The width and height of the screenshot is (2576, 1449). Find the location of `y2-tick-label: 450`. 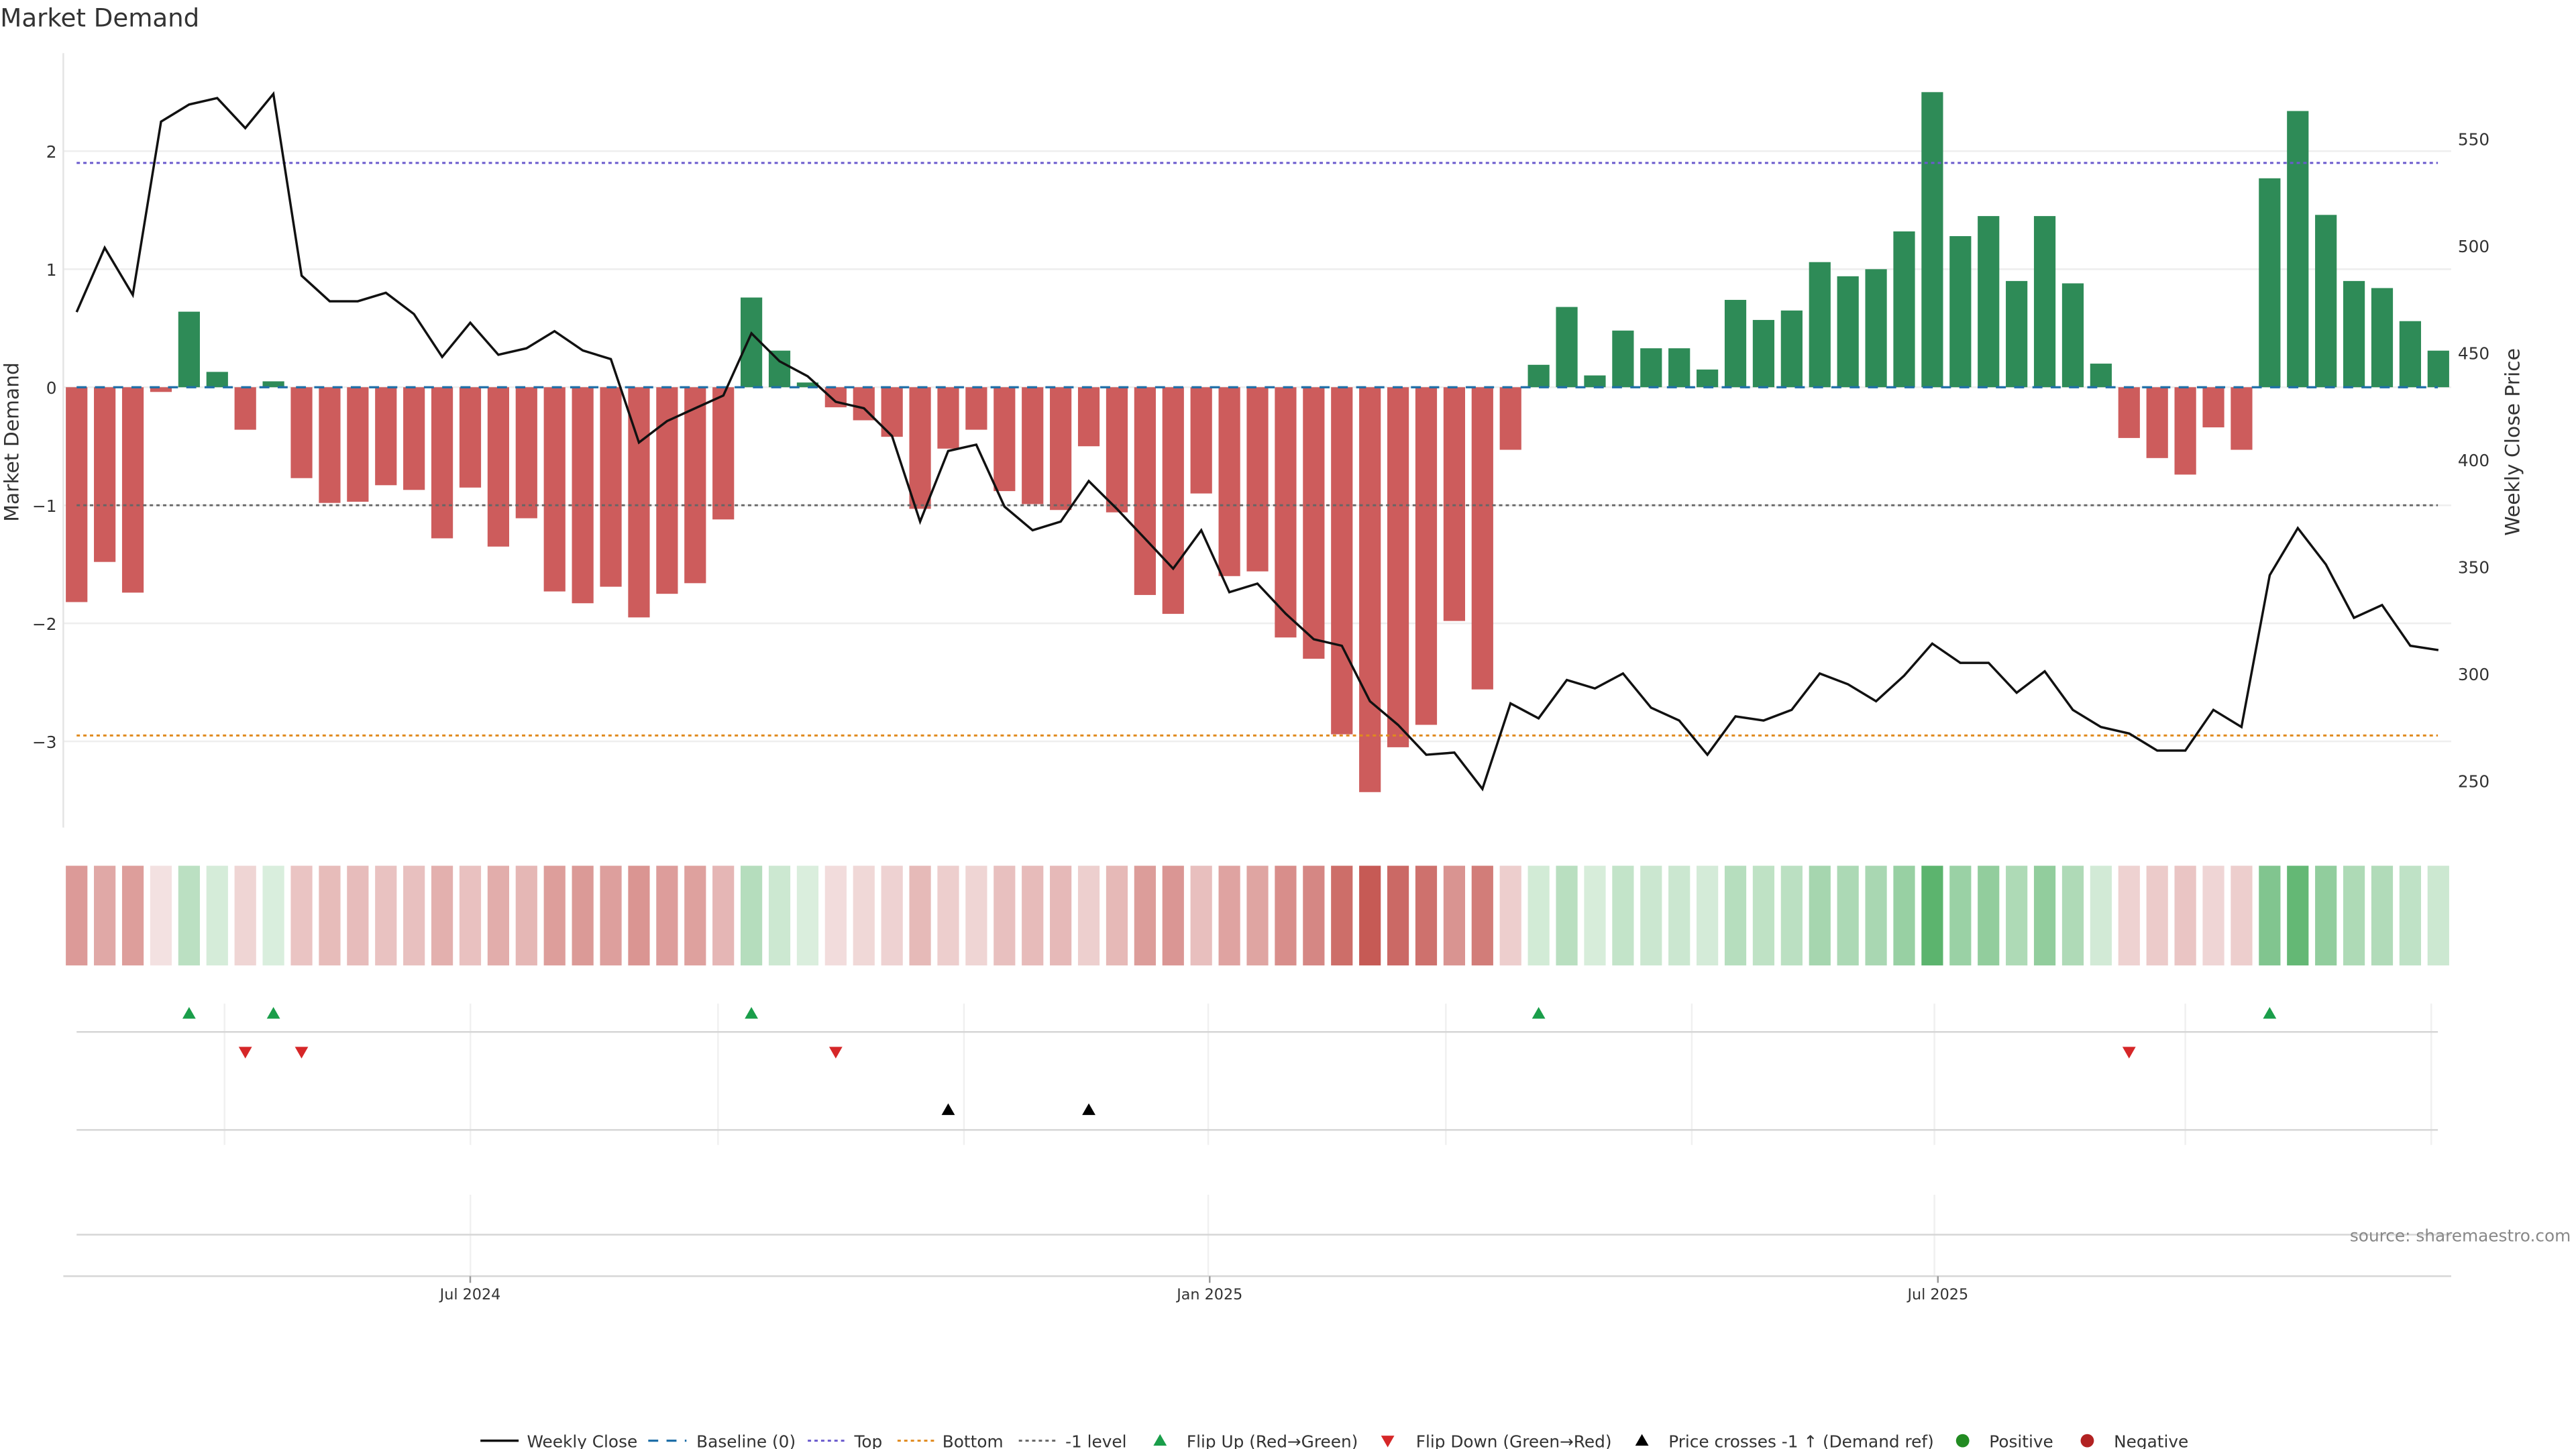

y2-tick-label: 450 is located at coordinates (2473, 354).